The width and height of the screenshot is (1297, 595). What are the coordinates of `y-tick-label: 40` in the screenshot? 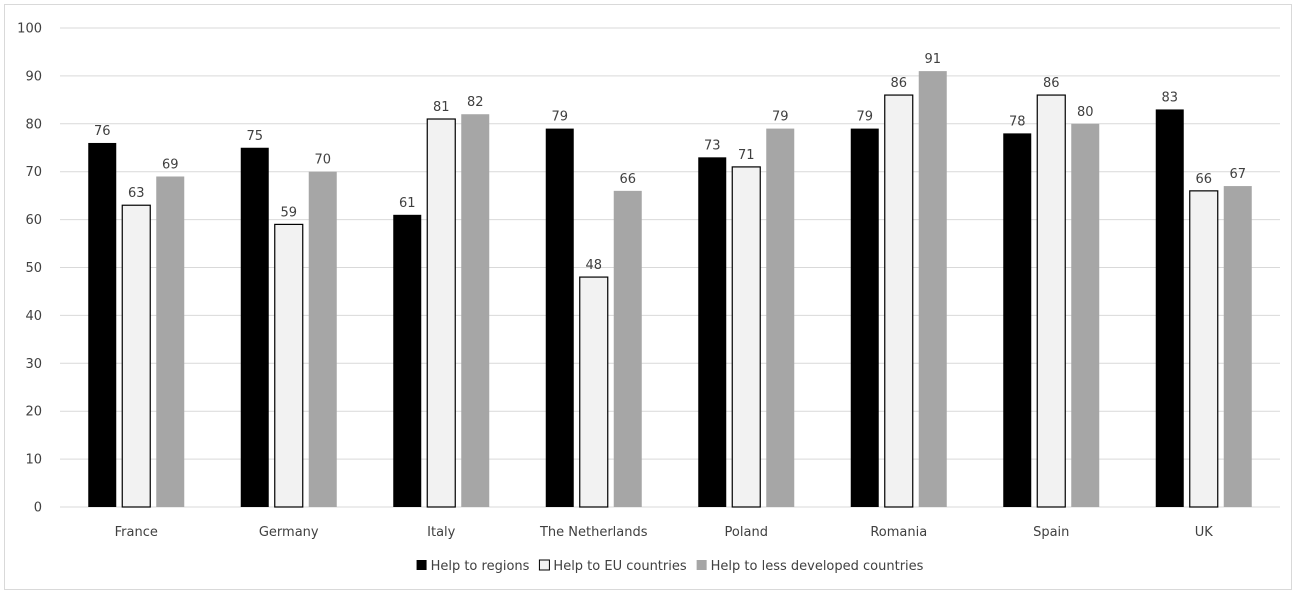 It's located at (33, 316).